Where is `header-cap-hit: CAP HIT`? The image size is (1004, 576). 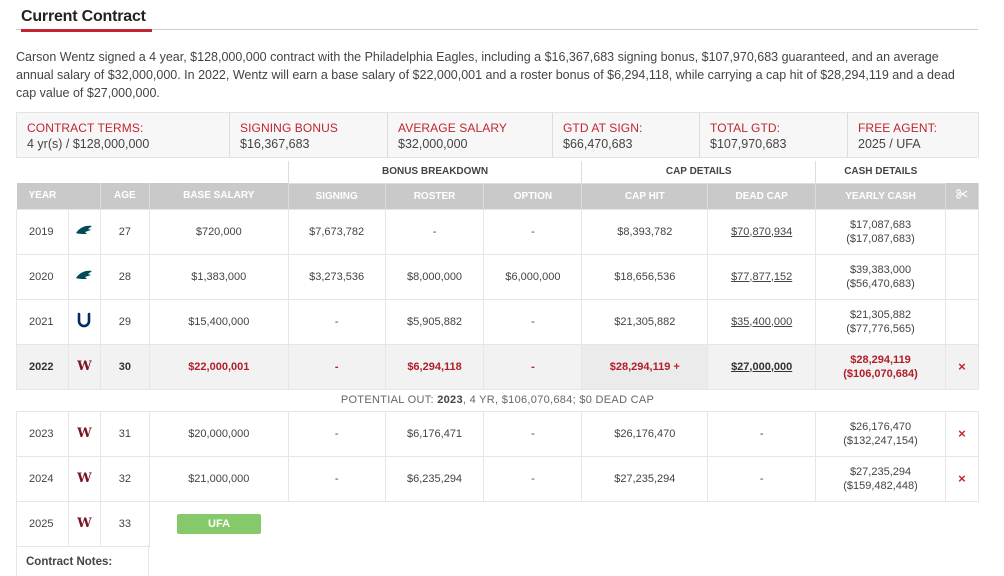 header-cap-hit: CAP HIT is located at coordinates (645, 196).